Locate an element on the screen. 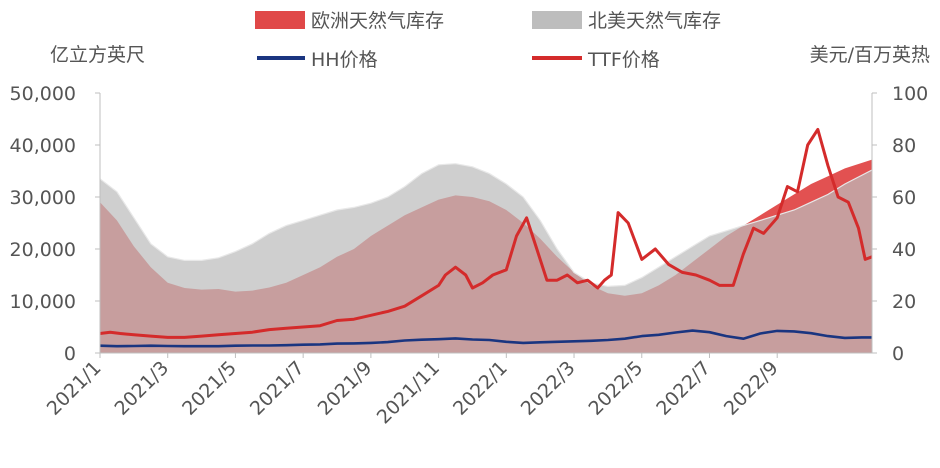 The image size is (940, 468). legend-label-na-storage: 北美天然气库存 is located at coordinates (654, 21).